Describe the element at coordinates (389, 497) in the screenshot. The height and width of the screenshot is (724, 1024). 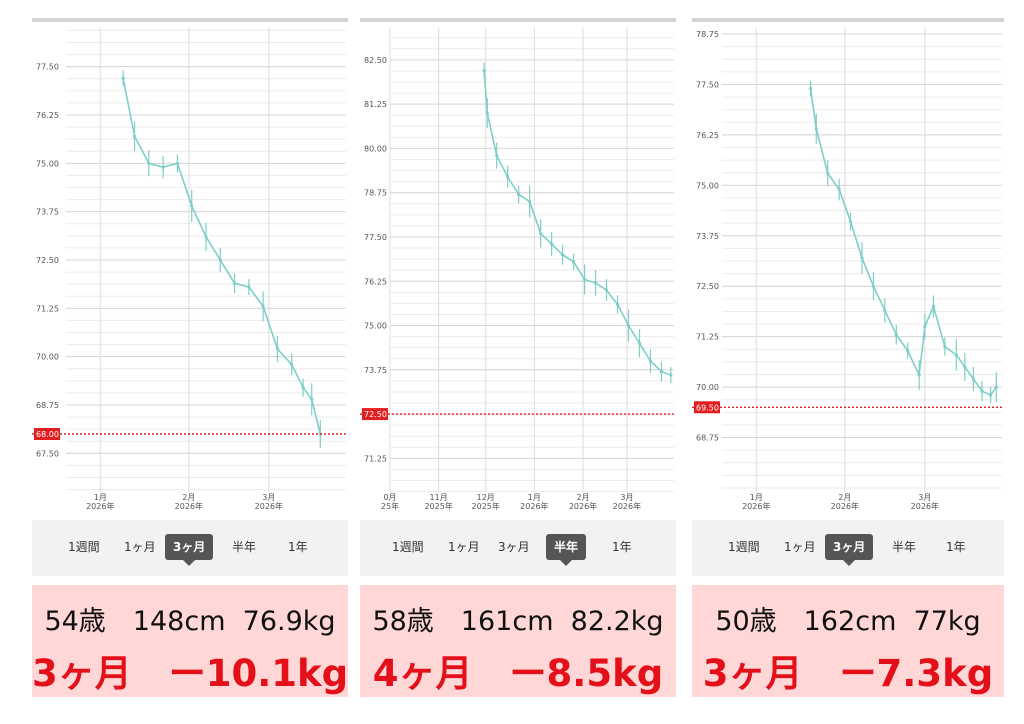
I see `x-tick-label: 0月` at that location.